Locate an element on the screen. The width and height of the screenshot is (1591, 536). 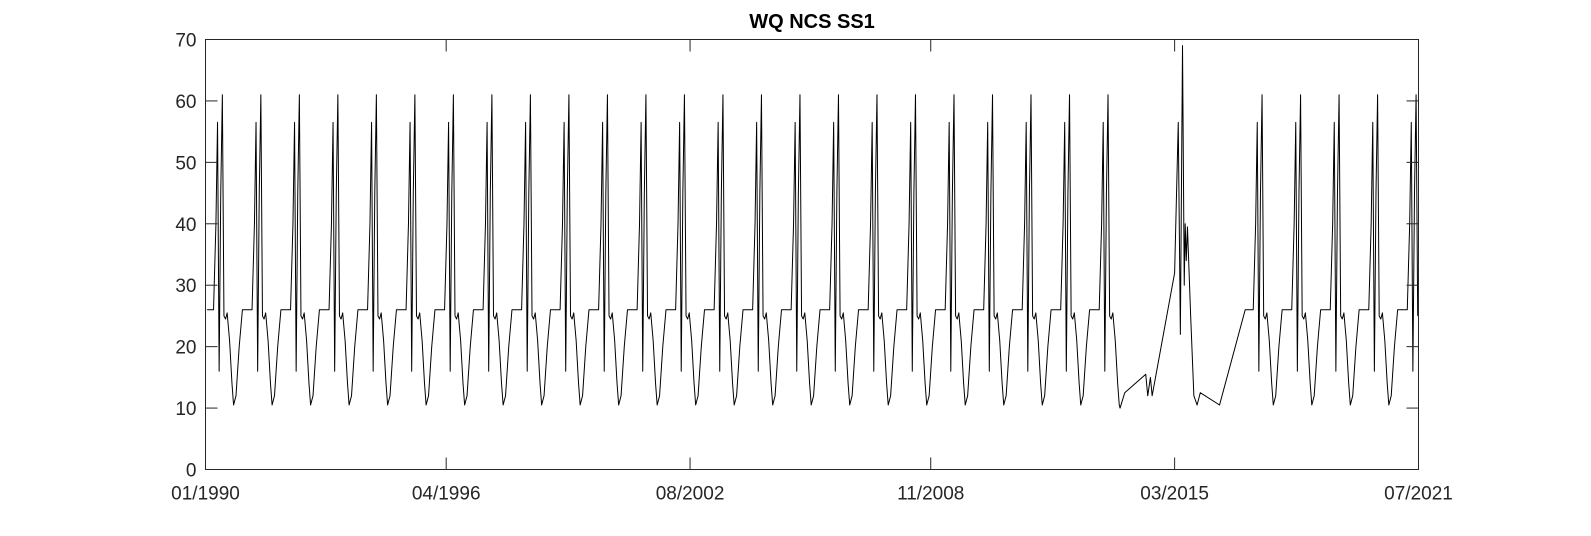
x-tick-label: 03/2015 is located at coordinates (1174, 494).